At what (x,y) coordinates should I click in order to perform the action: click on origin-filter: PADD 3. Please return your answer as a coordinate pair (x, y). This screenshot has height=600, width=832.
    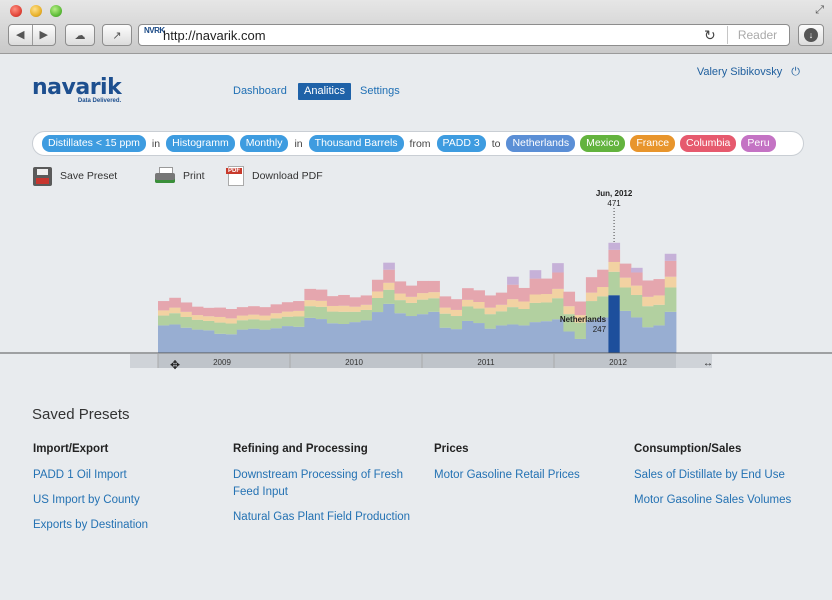
    Looking at the image, I should click on (461, 143).